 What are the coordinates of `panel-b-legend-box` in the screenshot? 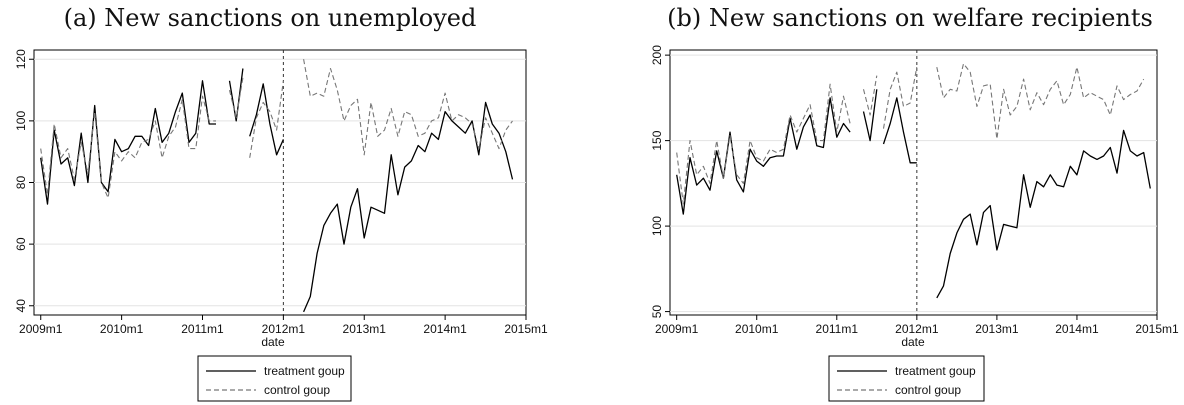 It's located at (906, 378).